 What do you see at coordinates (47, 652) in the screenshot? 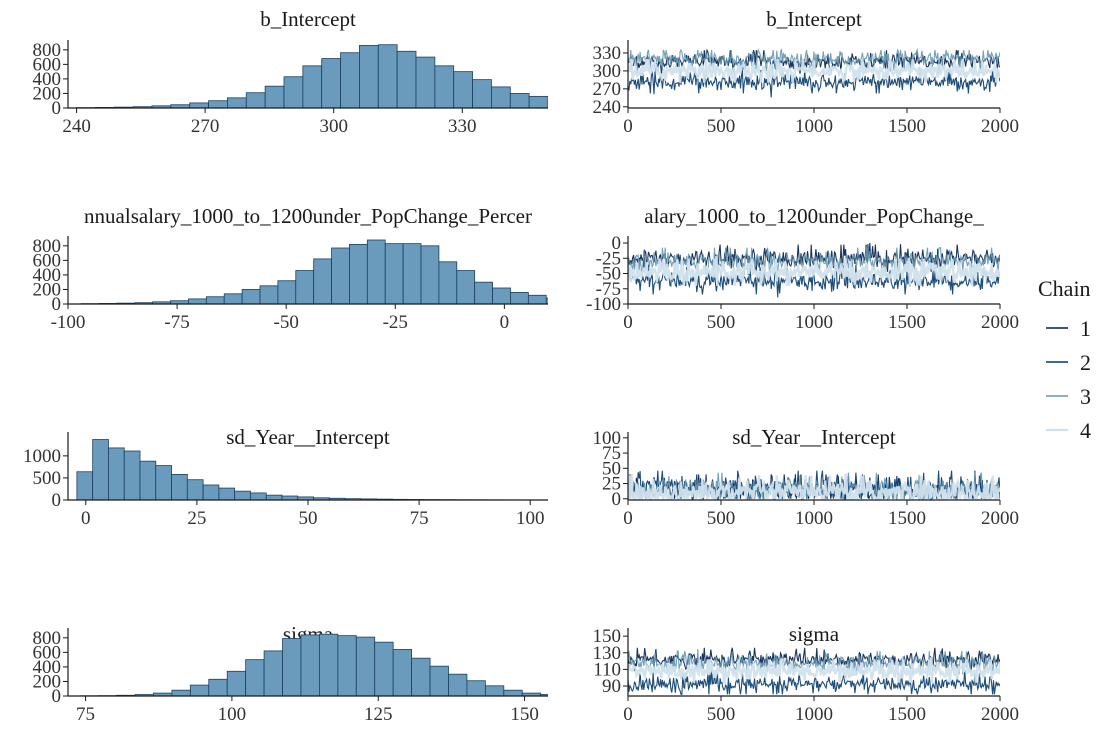
I see `y-tick-label: 600` at bounding box center [47, 652].